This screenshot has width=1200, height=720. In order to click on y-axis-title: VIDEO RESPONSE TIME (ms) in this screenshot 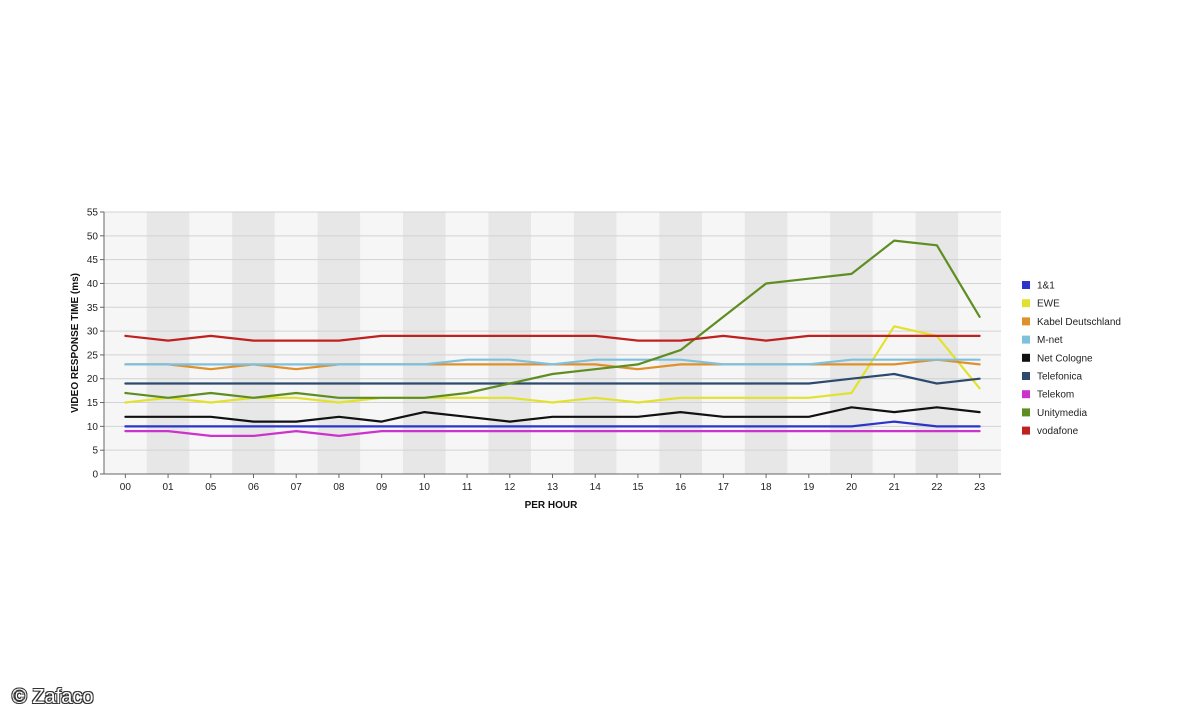, I will do `click(75, 343)`.